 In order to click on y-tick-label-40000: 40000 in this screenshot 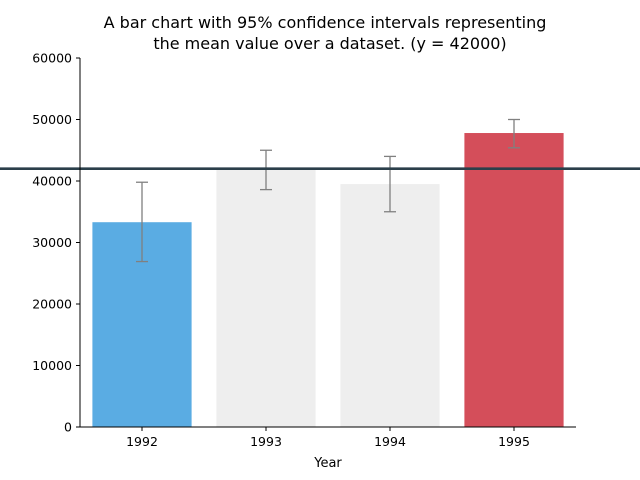, I will do `click(52, 181)`.